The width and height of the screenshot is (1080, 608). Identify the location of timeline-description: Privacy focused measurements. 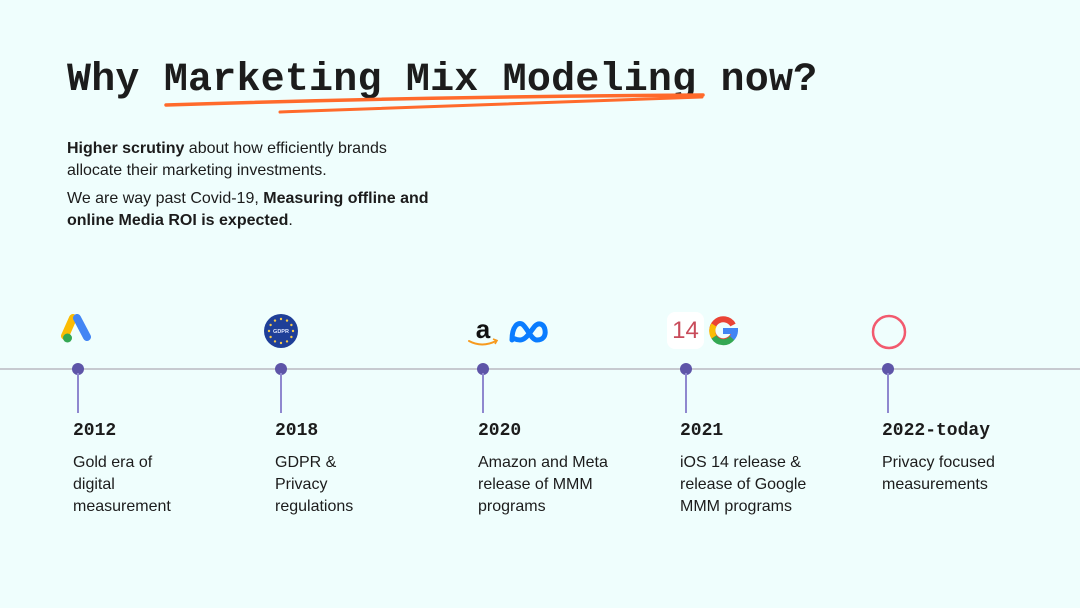
(938, 473).